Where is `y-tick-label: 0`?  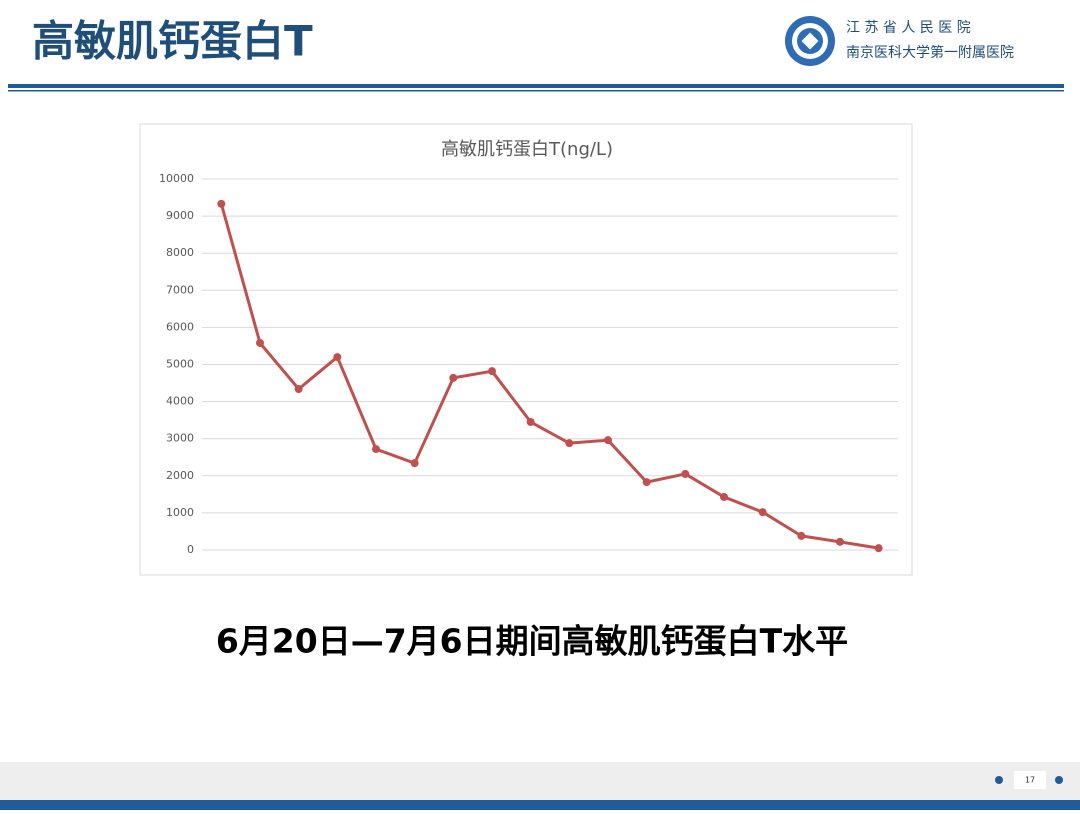 y-tick-label: 0 is located at coordinates (190, 549).